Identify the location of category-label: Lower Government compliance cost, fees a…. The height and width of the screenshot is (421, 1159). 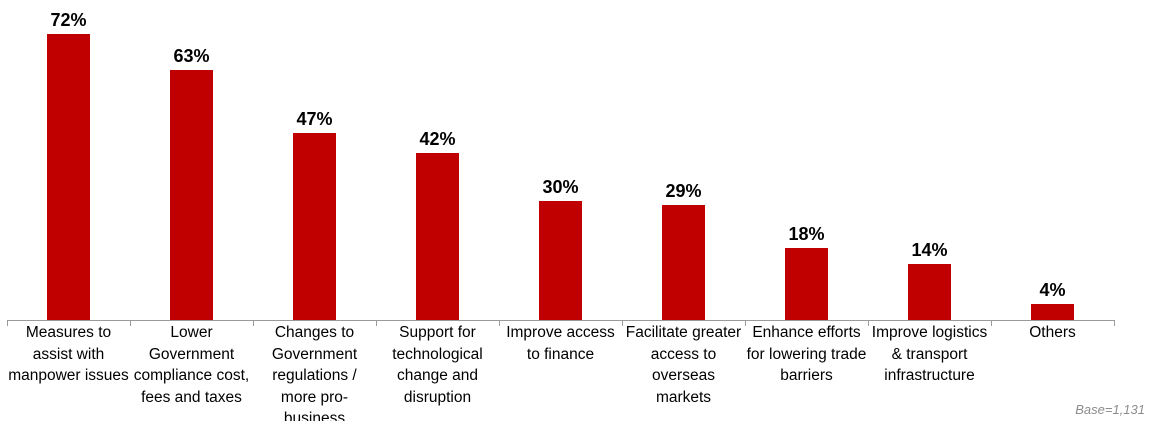
(191, 365).